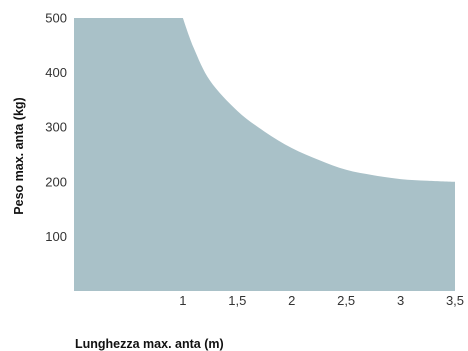  I want to click on x-tick-label: 2,5, so click(346, 300).